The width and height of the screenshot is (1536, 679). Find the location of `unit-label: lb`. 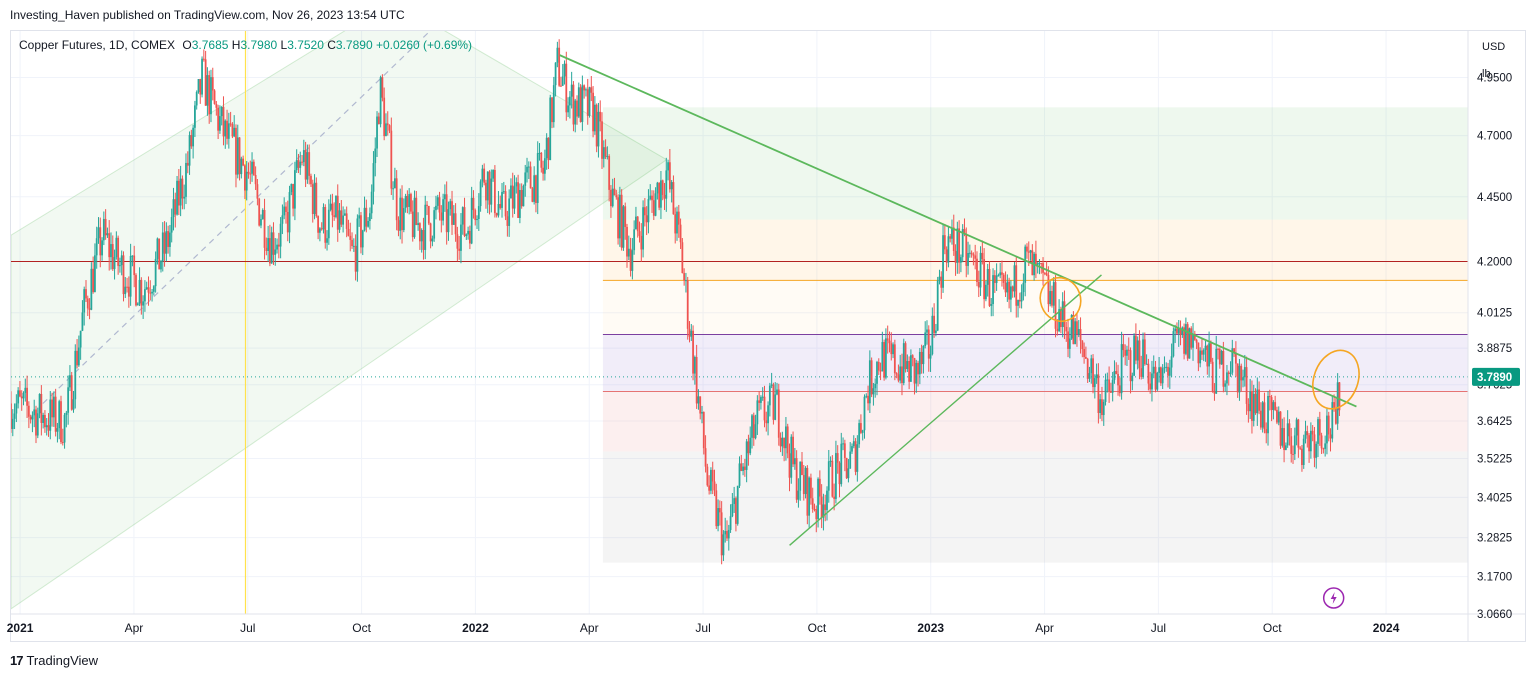

unit-label: lb is located at coordinates (1486, 74).